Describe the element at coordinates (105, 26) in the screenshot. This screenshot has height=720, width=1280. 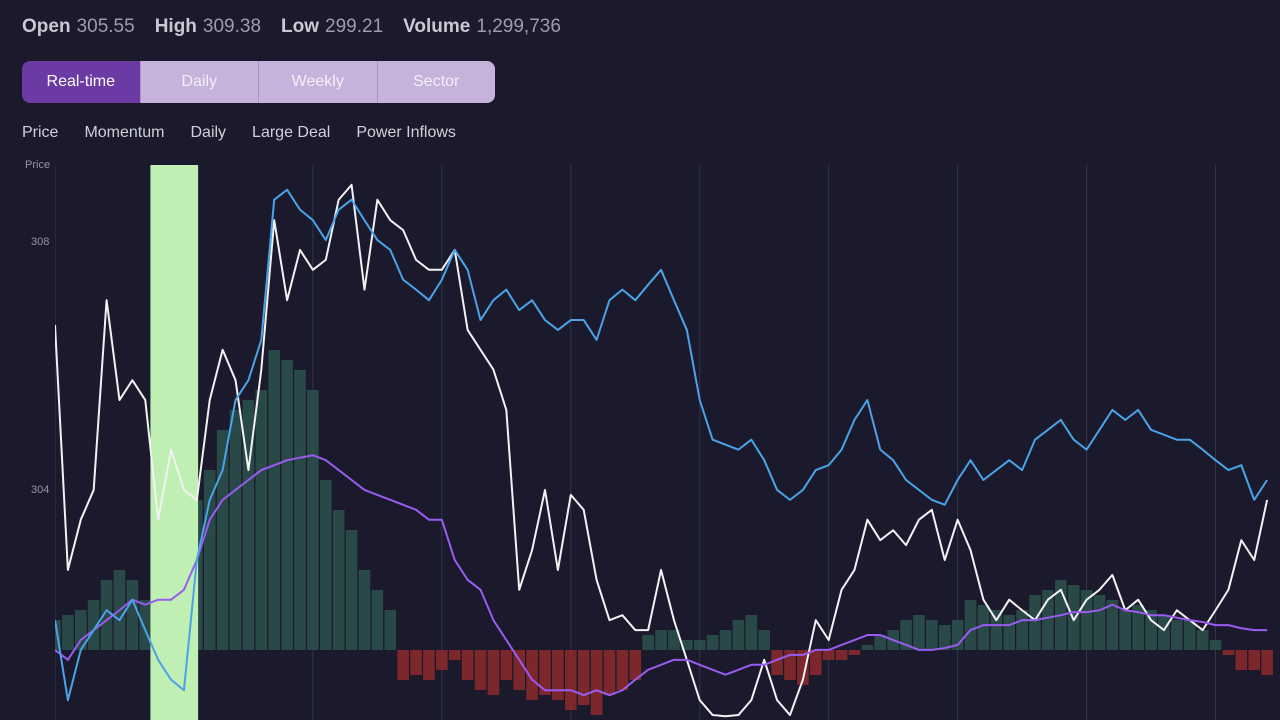
I see `stat-value: 305.55` at that location.